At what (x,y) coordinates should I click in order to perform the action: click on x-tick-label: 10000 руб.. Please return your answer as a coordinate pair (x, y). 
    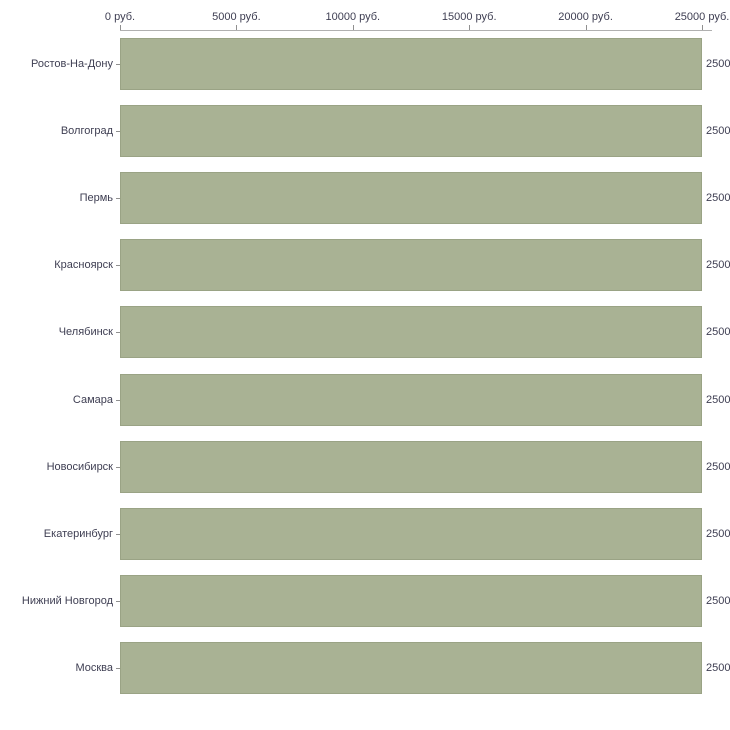
    Looking at the image, I should click on (353, 17).